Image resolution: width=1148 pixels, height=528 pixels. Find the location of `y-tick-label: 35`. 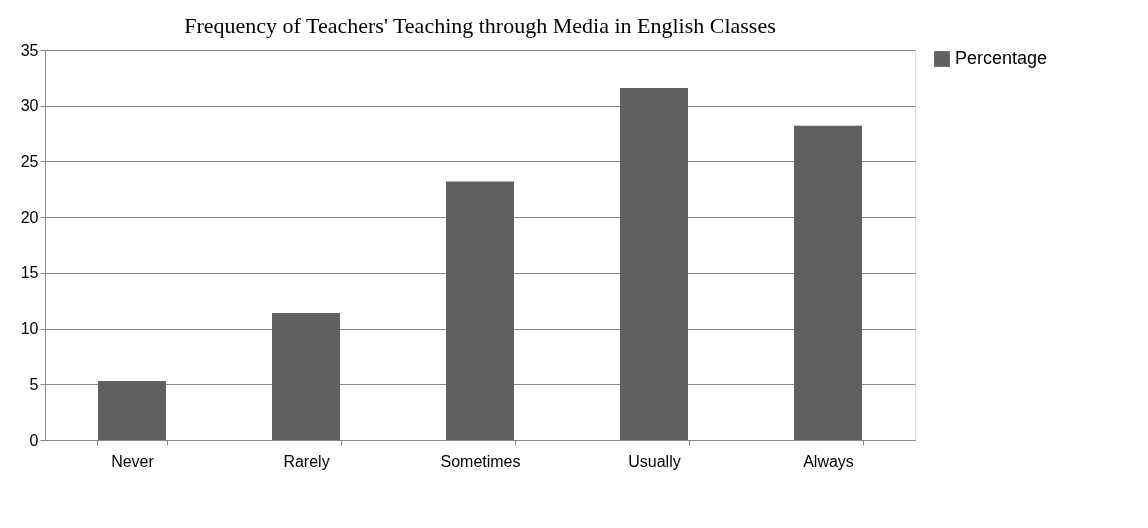

y-tick-label: 35 is located at coordinates (29, 50).